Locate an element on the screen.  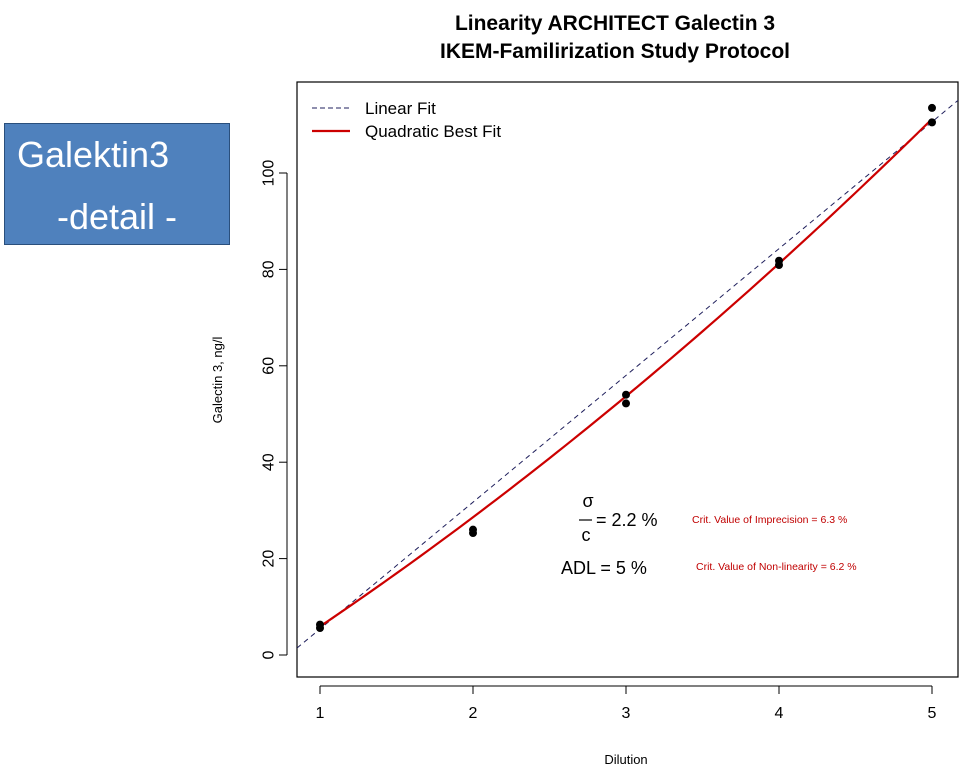
badge-line1: Galektin3 is located at coordinates (93, 154).